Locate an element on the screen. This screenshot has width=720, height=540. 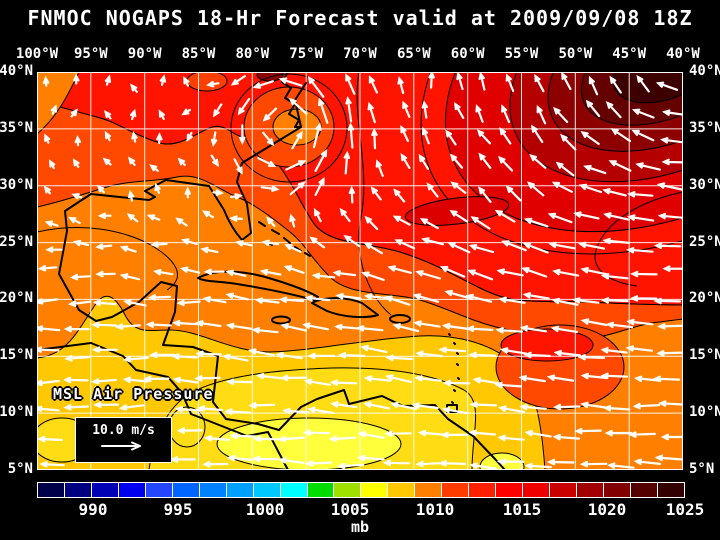
lat-label-right: 10°N is located at coordinates (704, 412).